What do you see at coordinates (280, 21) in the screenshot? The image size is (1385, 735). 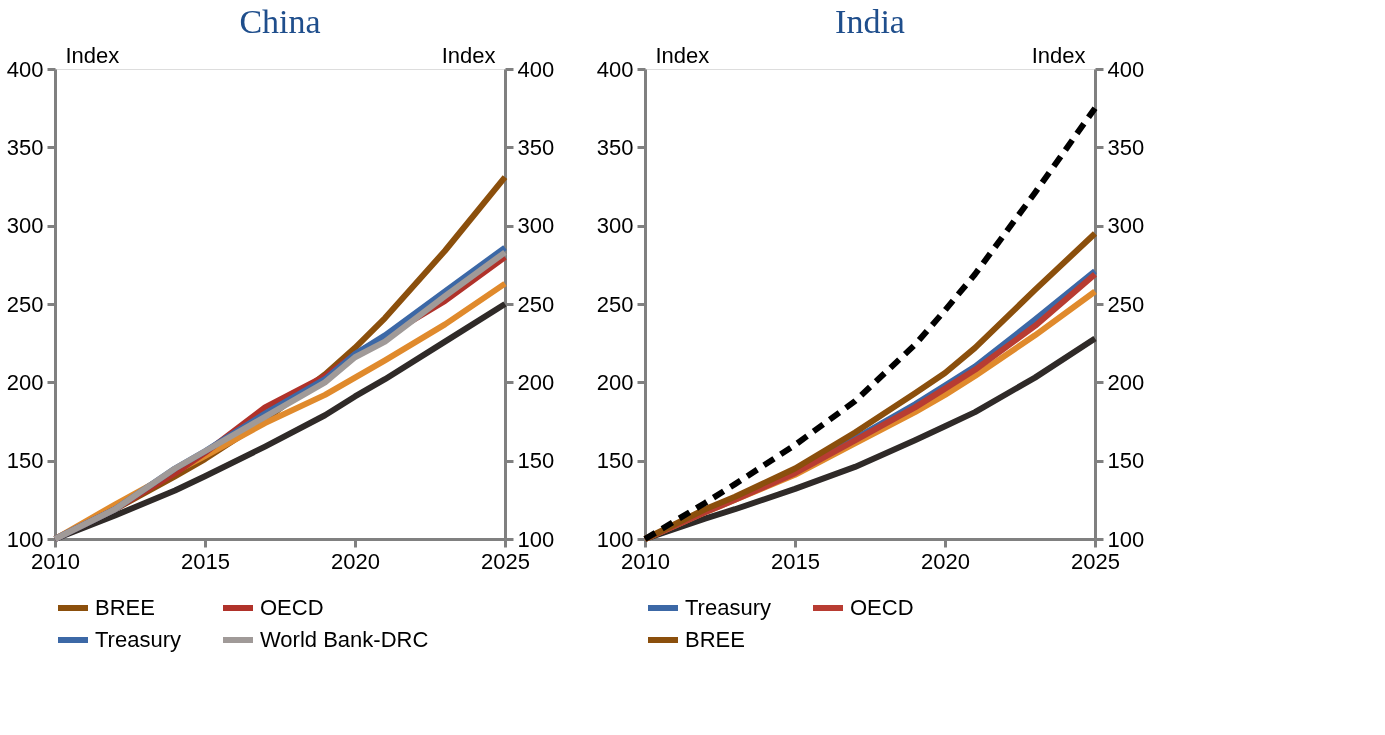 I see `chart-title: China` at bounding box center [280, 21].